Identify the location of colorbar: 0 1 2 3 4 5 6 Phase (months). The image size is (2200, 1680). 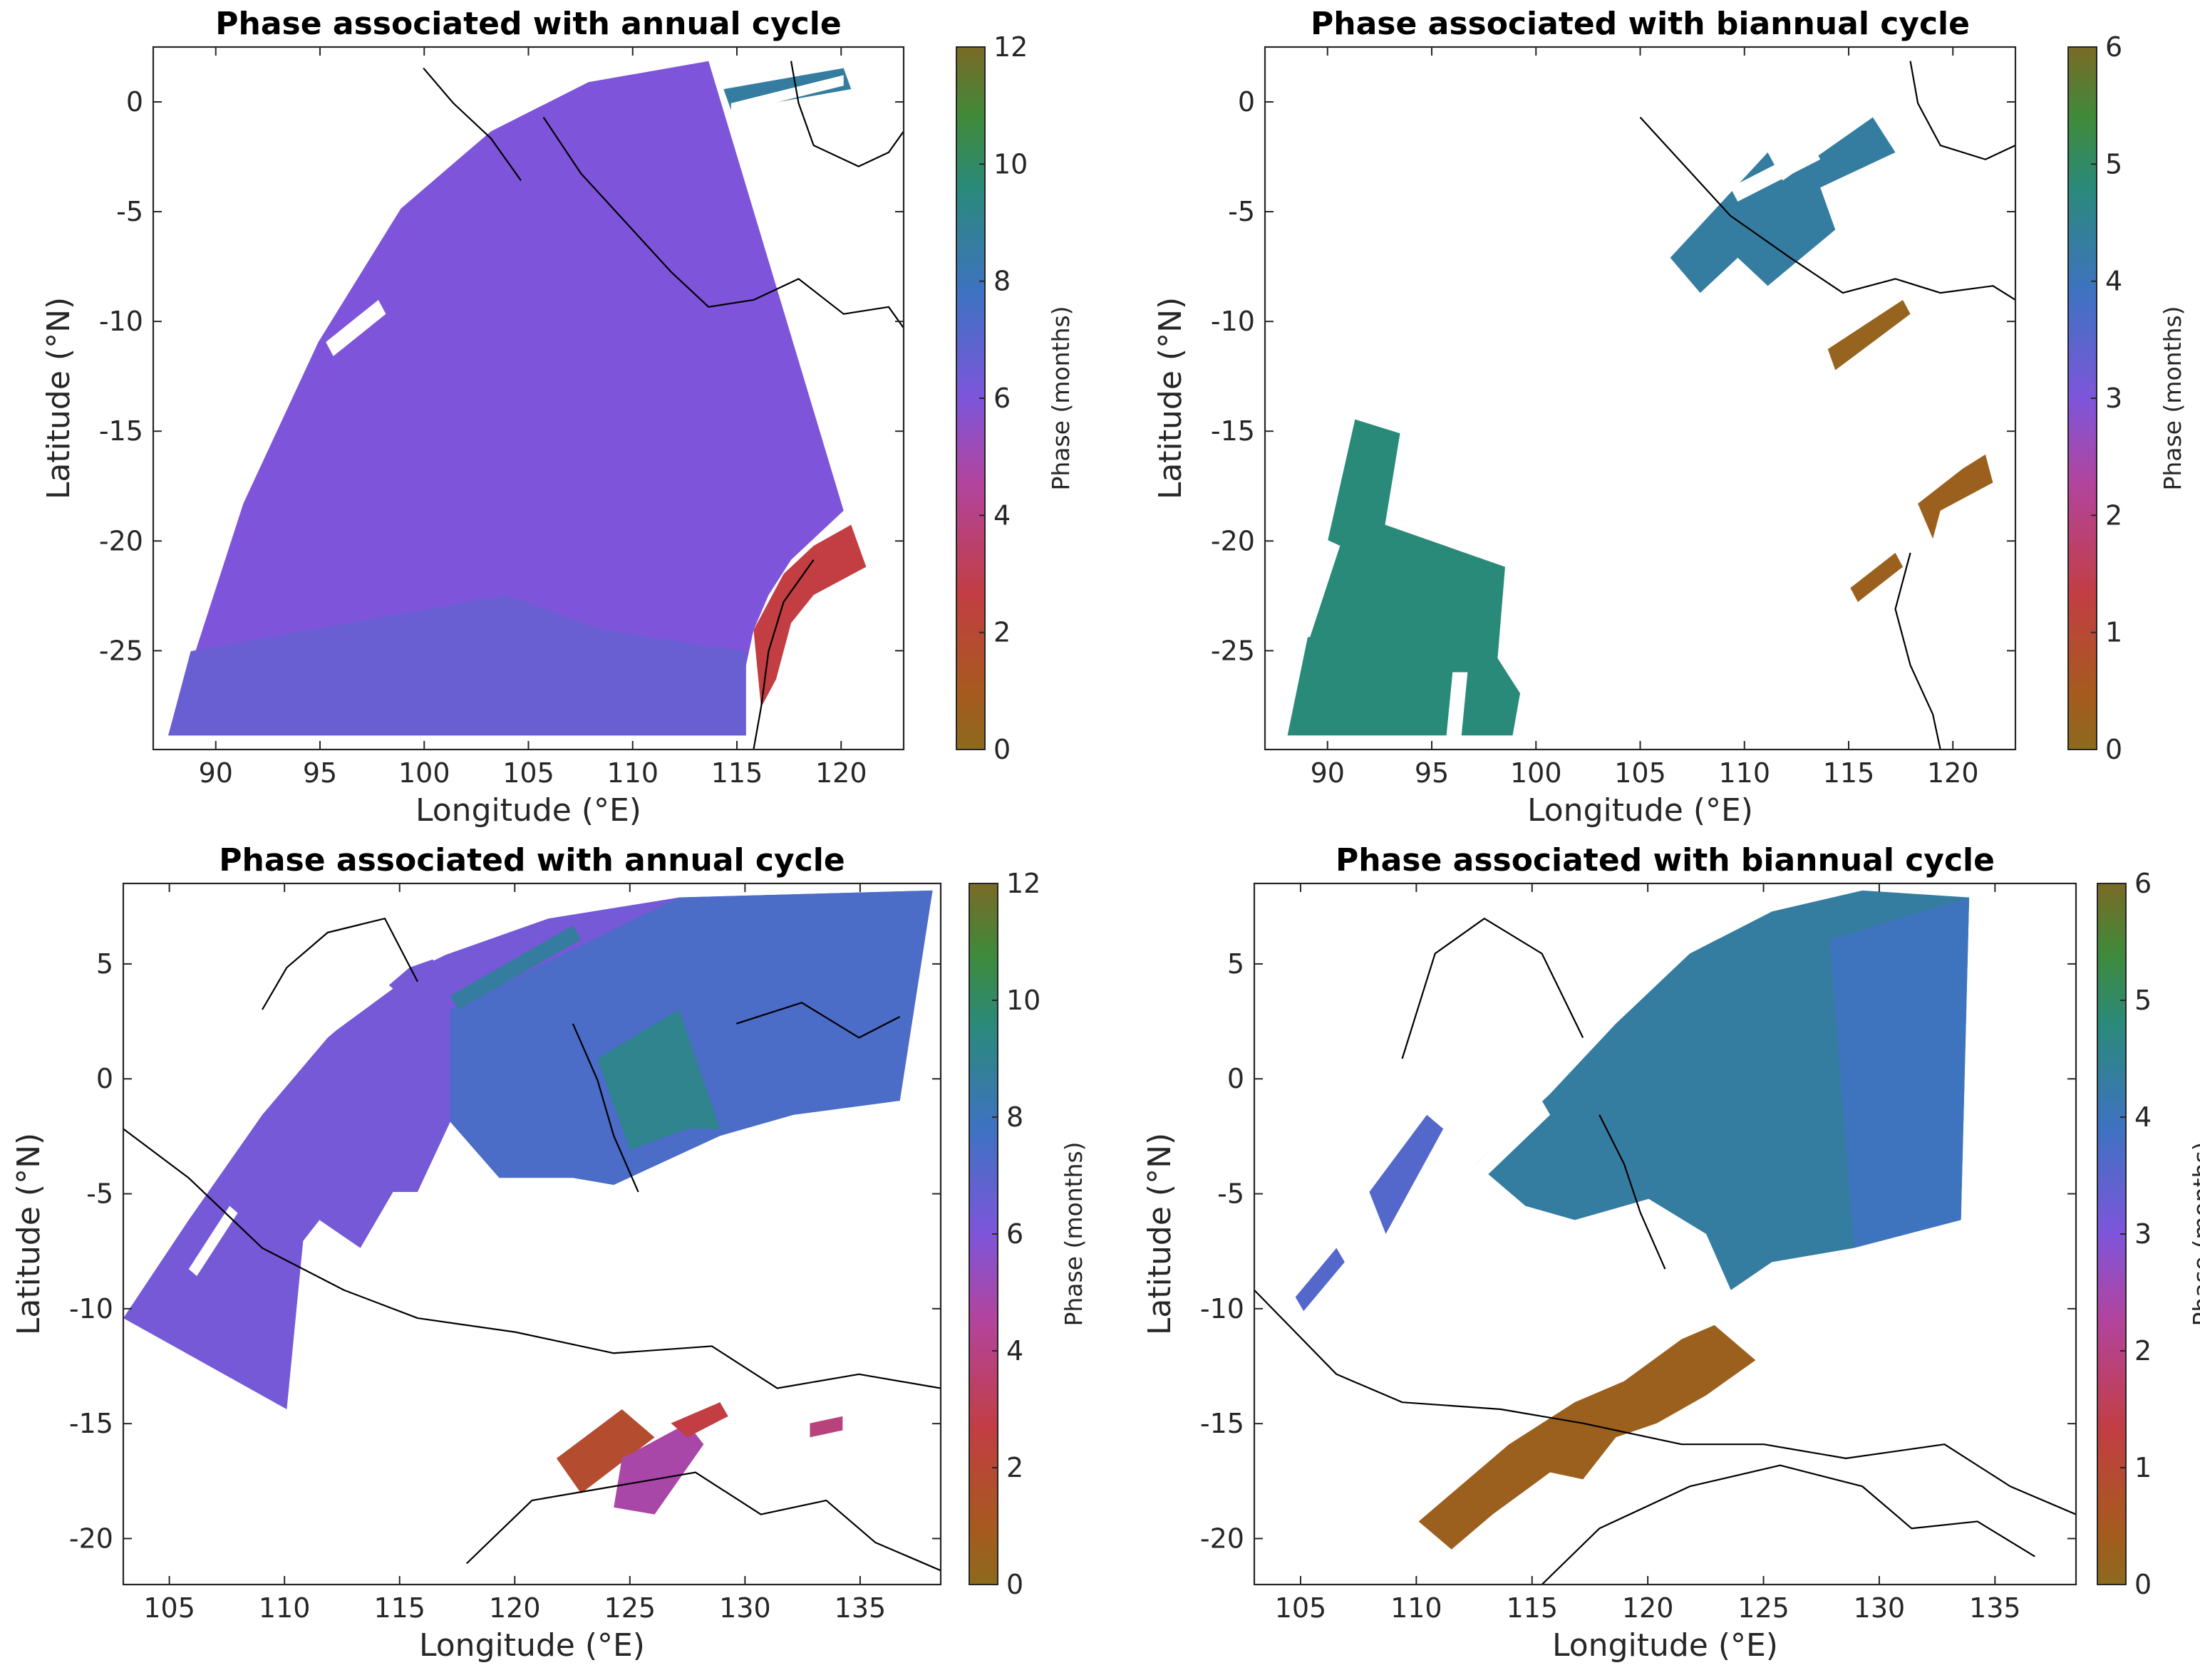
(2126, 398).